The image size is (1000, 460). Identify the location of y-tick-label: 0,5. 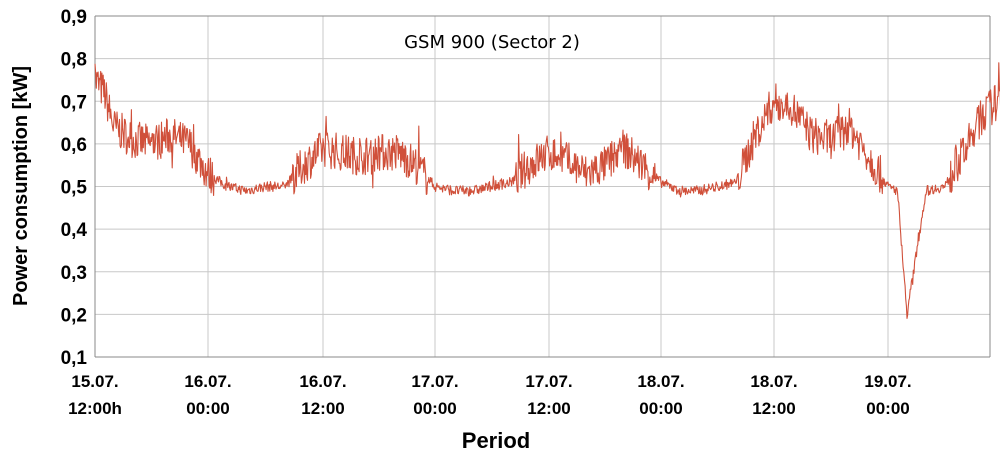
(74, 188).